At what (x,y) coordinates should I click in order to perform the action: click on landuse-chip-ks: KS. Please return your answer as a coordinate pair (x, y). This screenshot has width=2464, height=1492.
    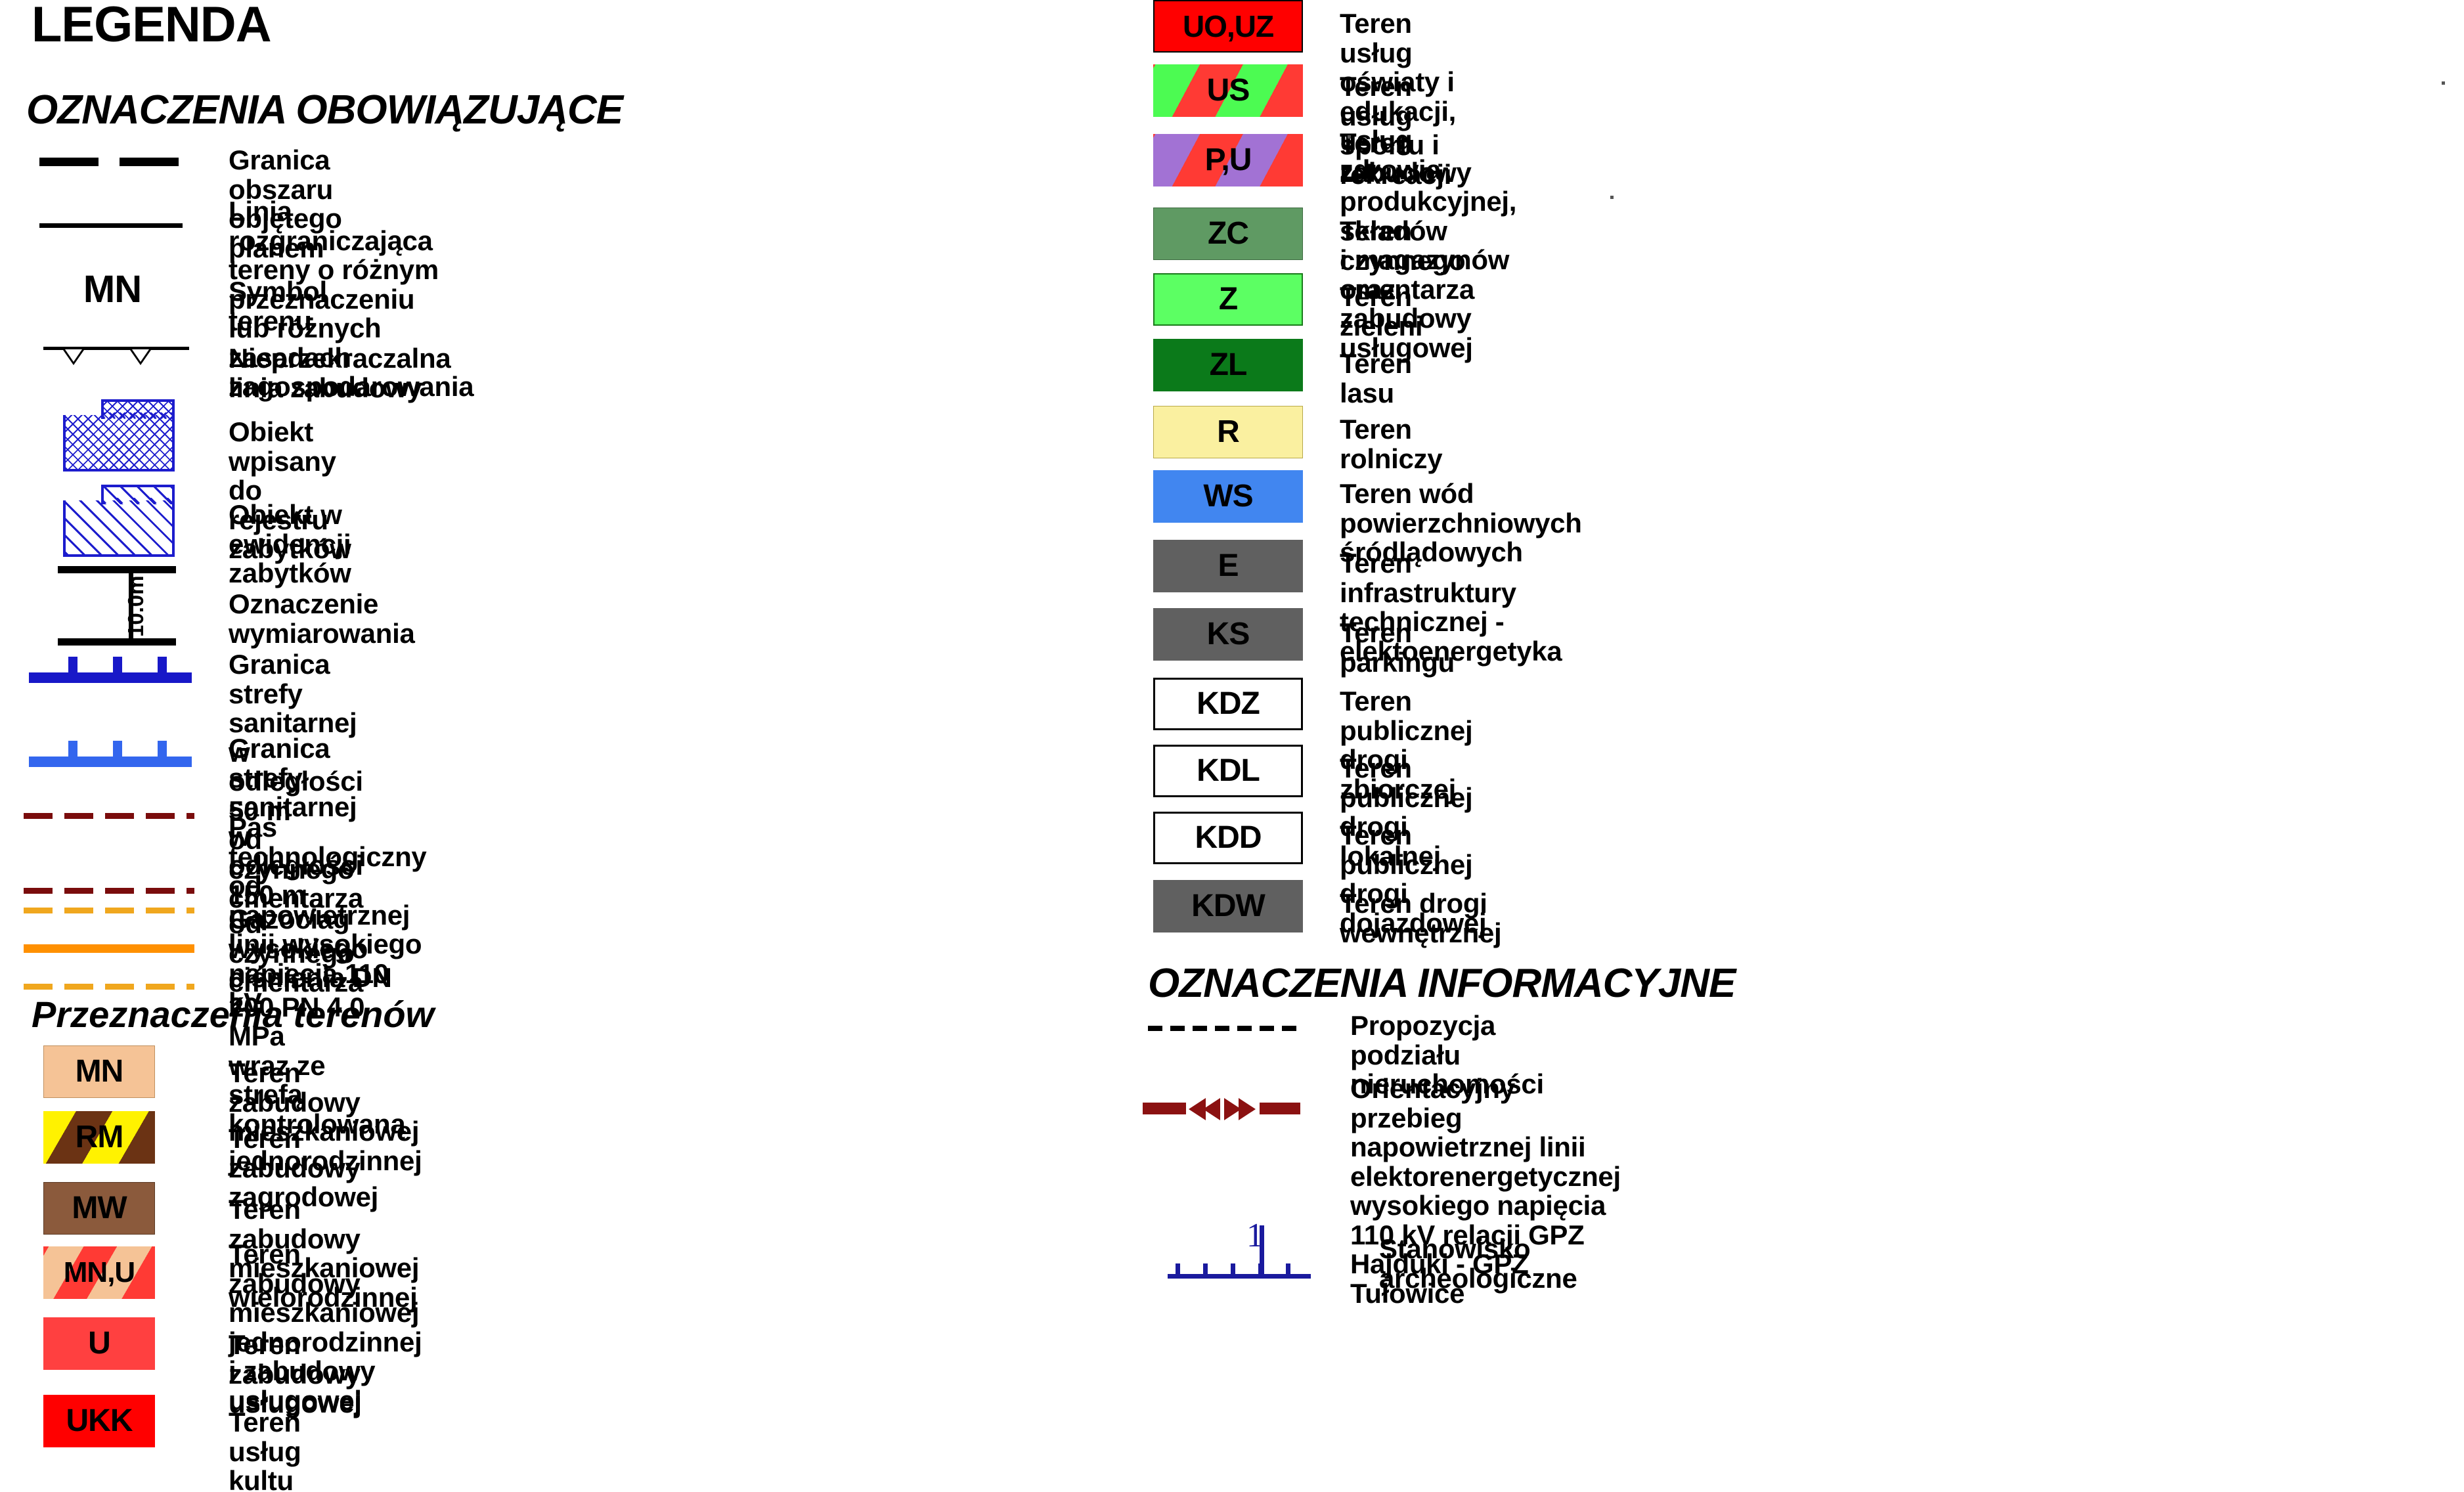
    Looking at the image, I should click on (1228, 634).